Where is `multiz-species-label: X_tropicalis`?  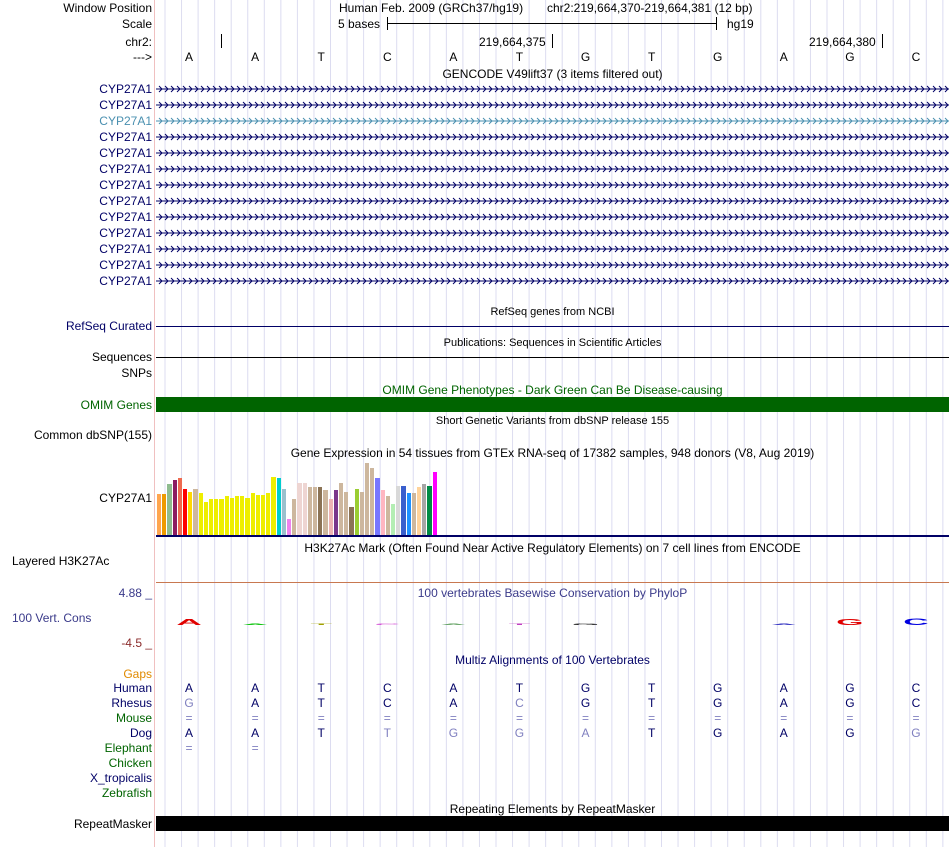 multiz-species-label: X_tropicalis is located at coordinates (120, 778).